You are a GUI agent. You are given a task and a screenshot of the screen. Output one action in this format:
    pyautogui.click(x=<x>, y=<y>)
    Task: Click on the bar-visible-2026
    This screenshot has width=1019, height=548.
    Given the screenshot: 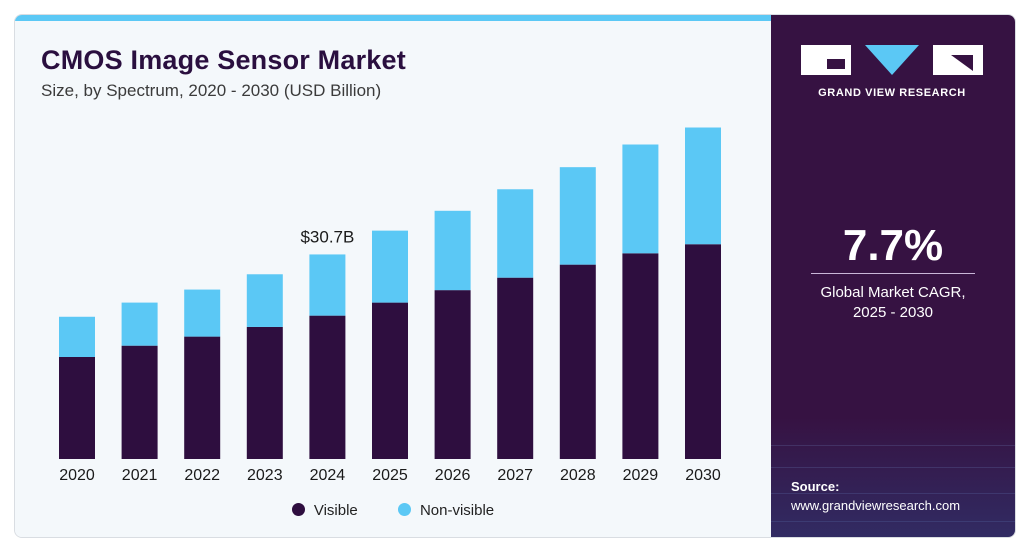 What is the action you would take?
    pyautogui.click(x=452, y=374)
    